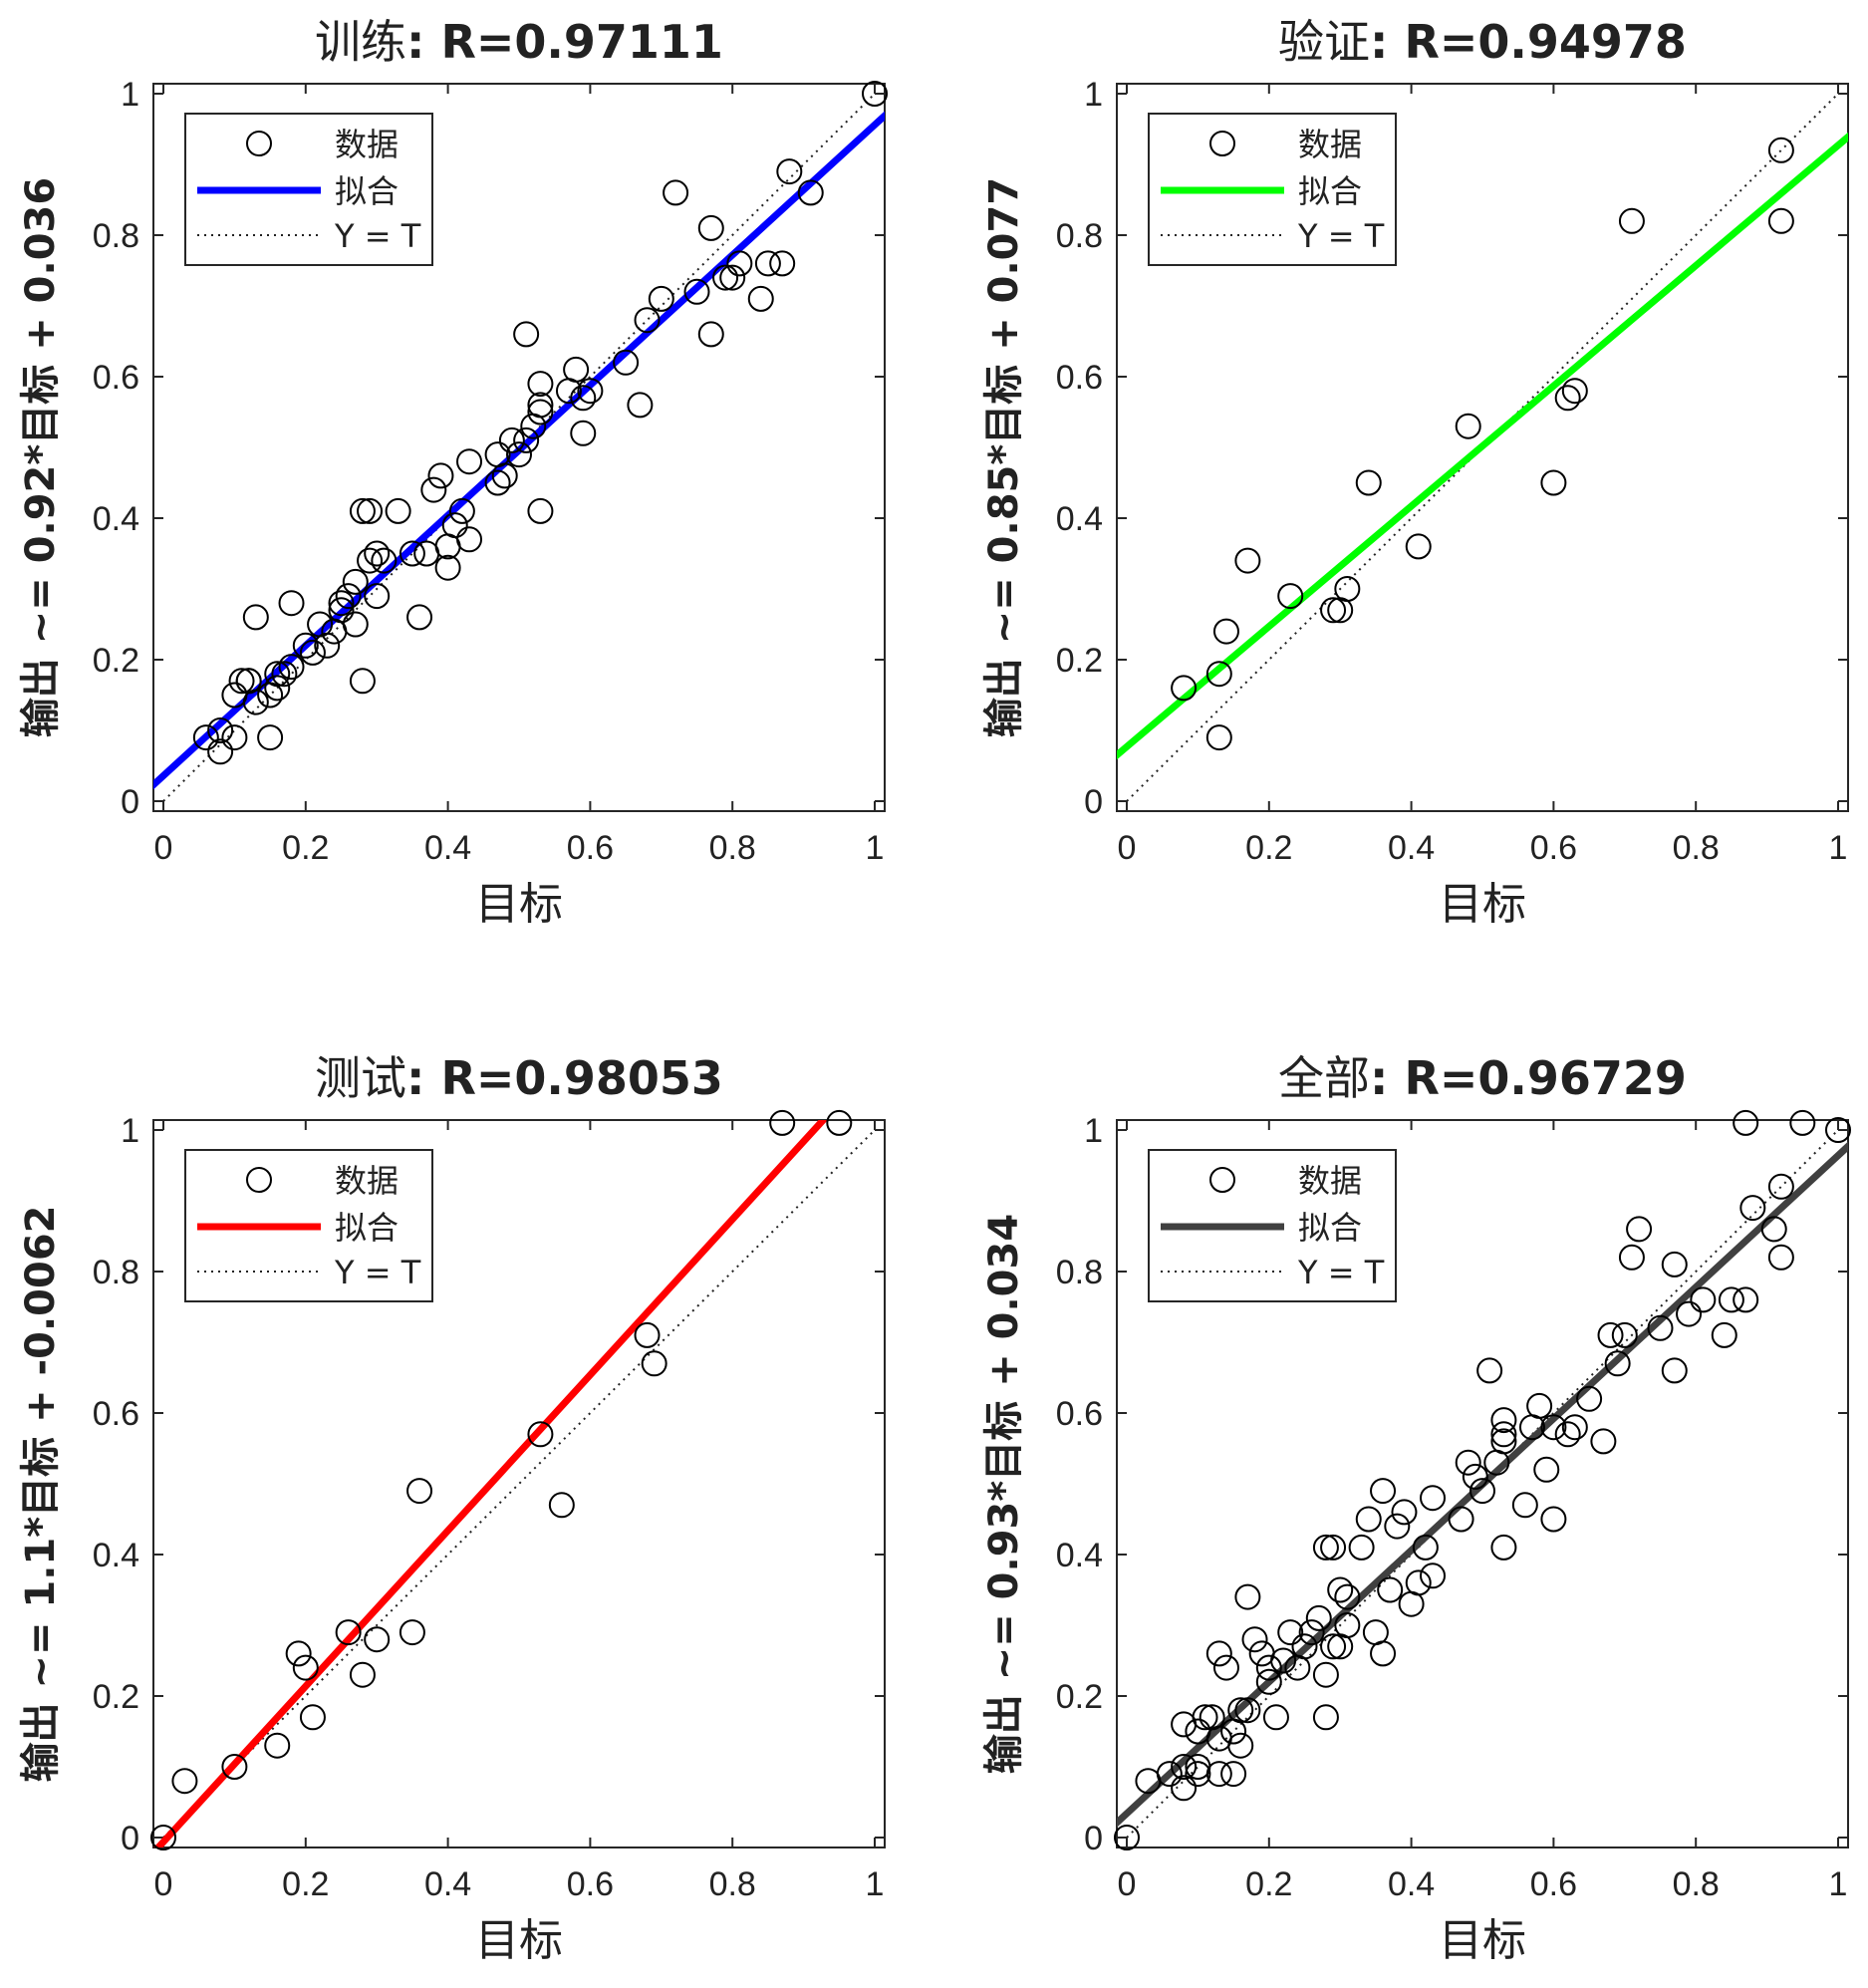 The width and height of the screenshot is (1868, 1988). I want to click on legend-data-label: 数据, so click(1330, 1181).